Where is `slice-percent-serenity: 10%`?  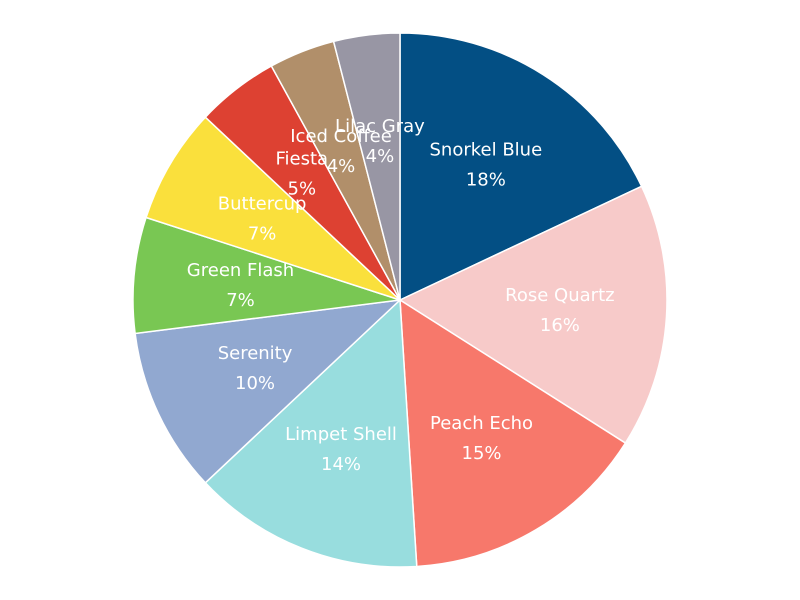 slice-percent-serenity: 10% is located at coordinates (255, 383).